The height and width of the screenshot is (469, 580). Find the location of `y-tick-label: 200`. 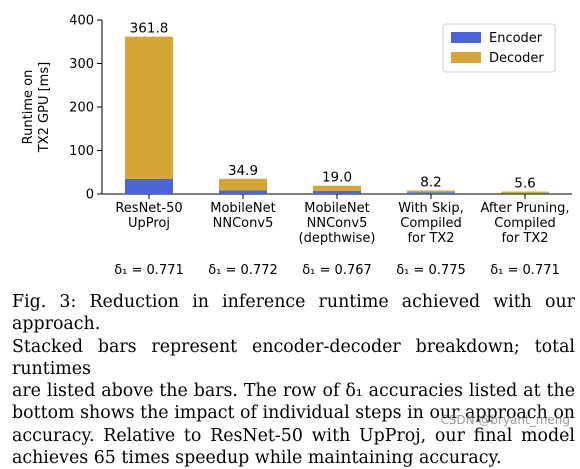

y-tick-label: 200 is located at coordinates (81, 108).